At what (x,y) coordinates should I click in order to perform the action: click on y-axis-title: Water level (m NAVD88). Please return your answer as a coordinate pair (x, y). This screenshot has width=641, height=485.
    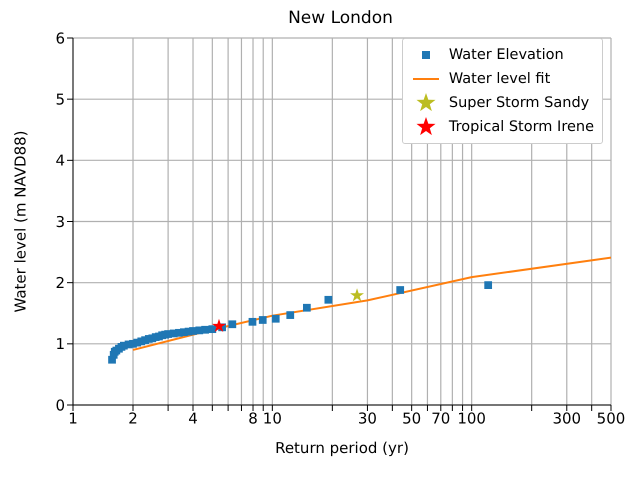
    Looking at the image, I should click on (20, 221).